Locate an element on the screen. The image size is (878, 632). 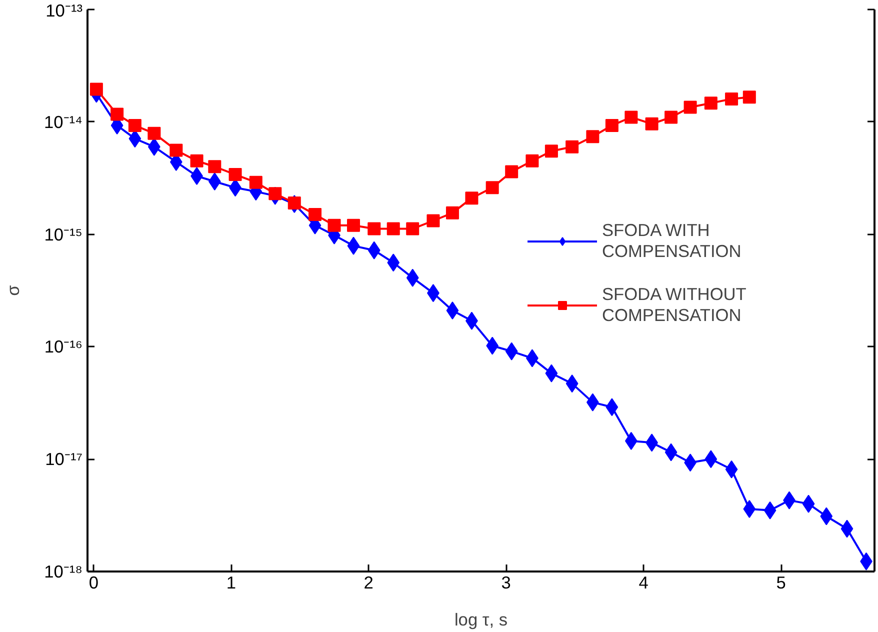
legend-label: SFODA WITHOUT COMPENSATION is located at coordinates (674, 305).